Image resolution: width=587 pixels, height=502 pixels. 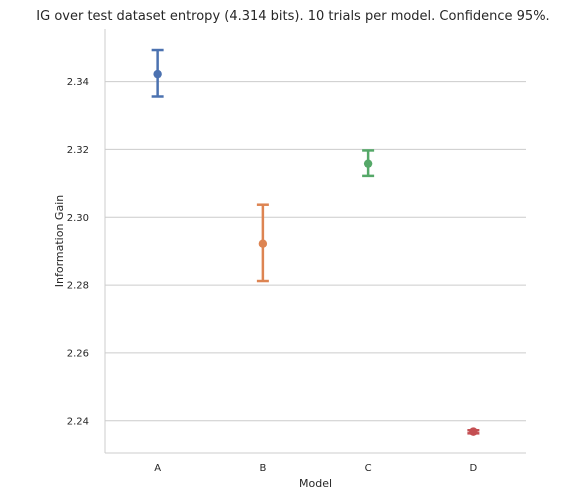 I want to click on x-tick-labels: A B C D, so click(x=315, y=468).